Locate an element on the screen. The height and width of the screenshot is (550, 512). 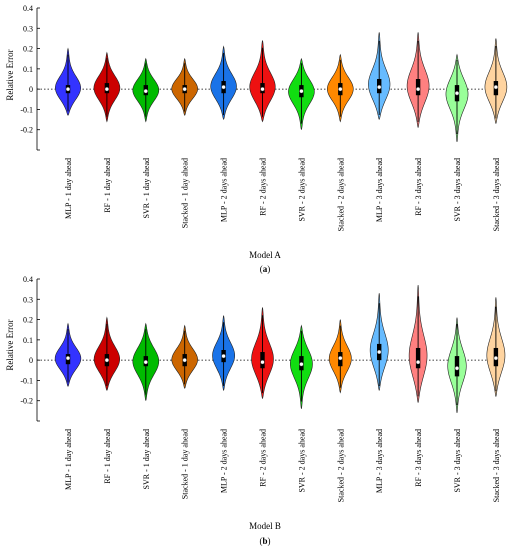
x-axis-title: Model B is located at coordinates (265, 526).